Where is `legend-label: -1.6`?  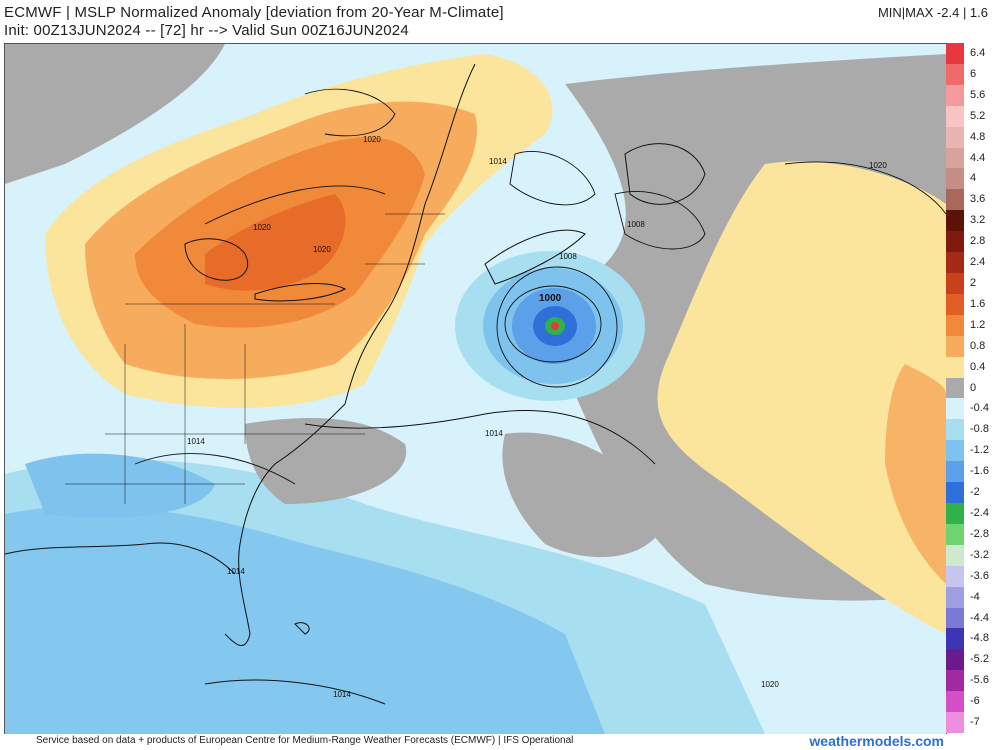 legend-label: -1.6 is located at coordinates (979, 471).